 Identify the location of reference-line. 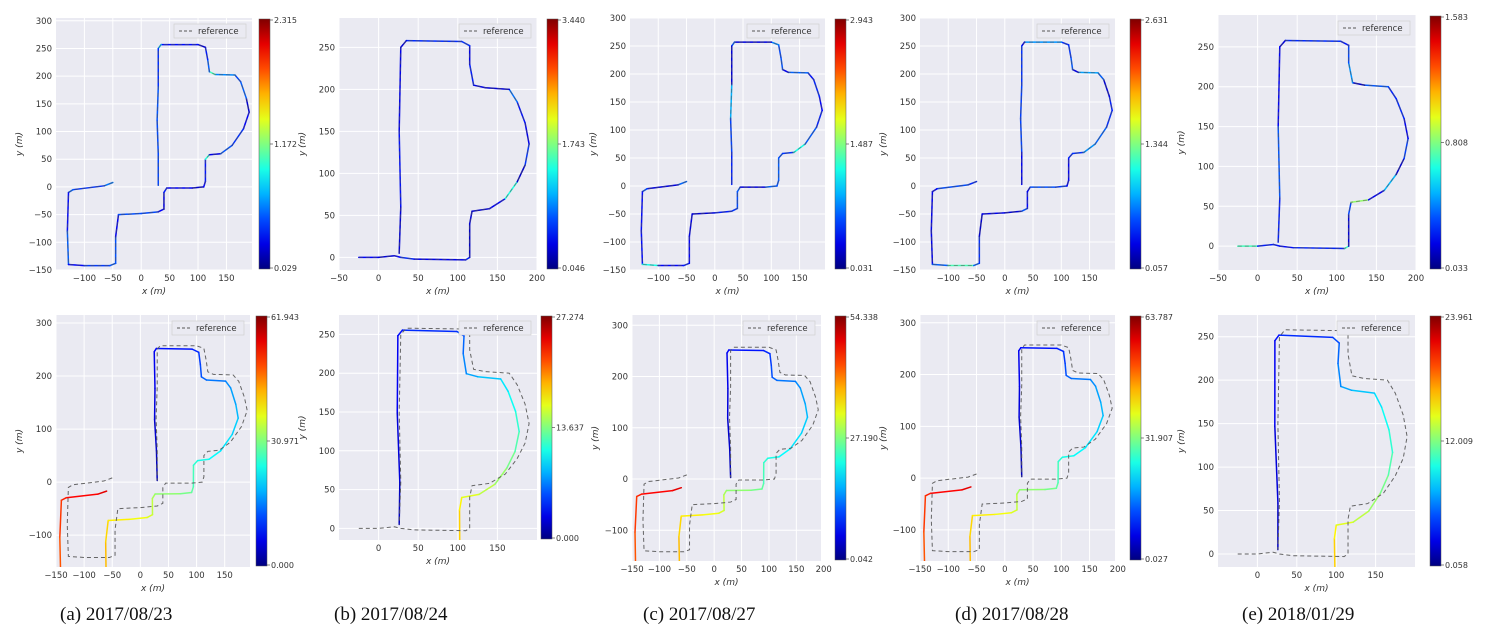
(157, 451).